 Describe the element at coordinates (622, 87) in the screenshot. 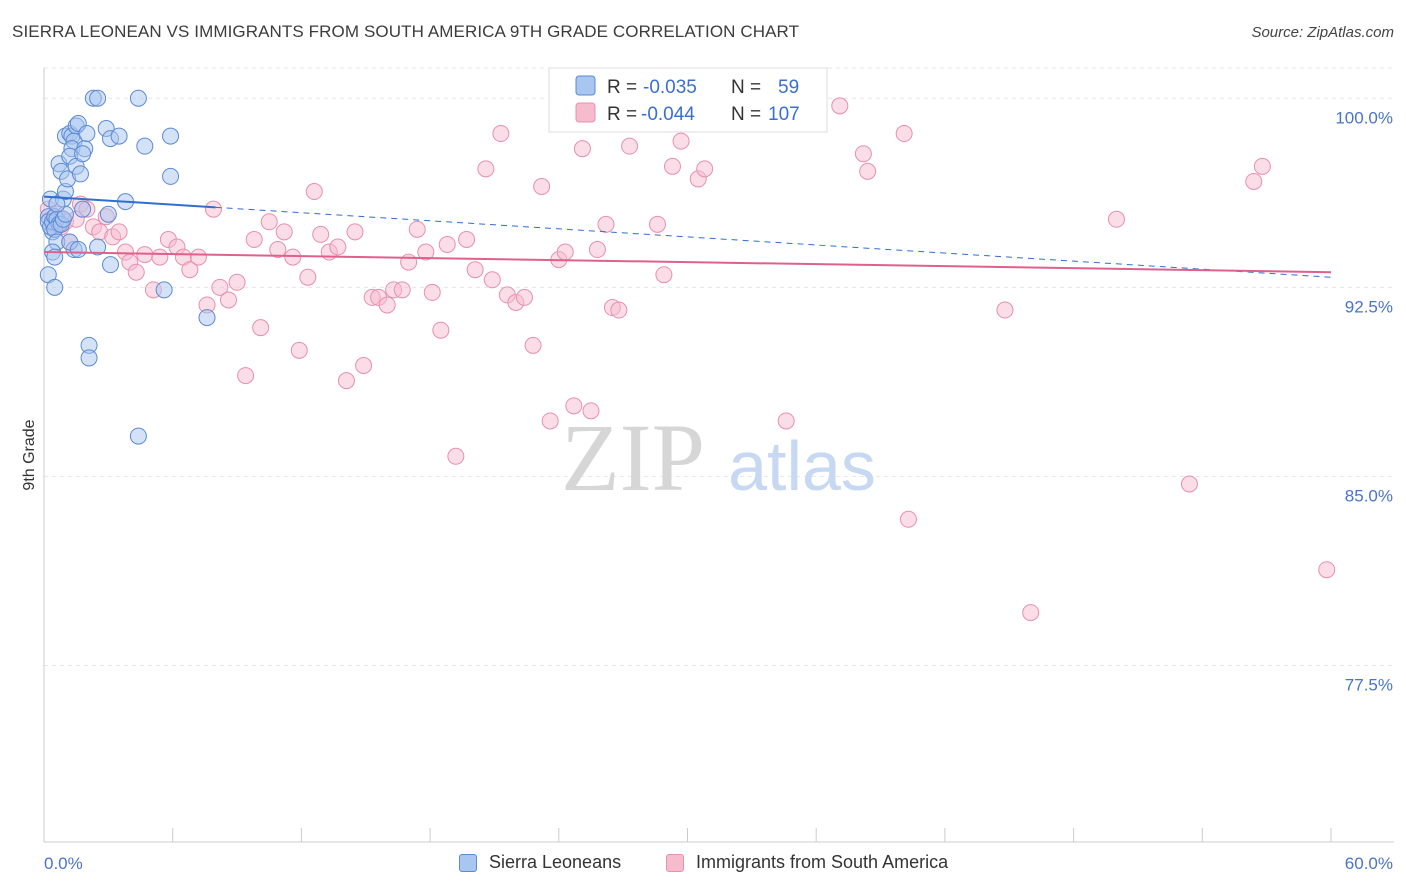

I see `legend-r-label-1: R =` at that location.